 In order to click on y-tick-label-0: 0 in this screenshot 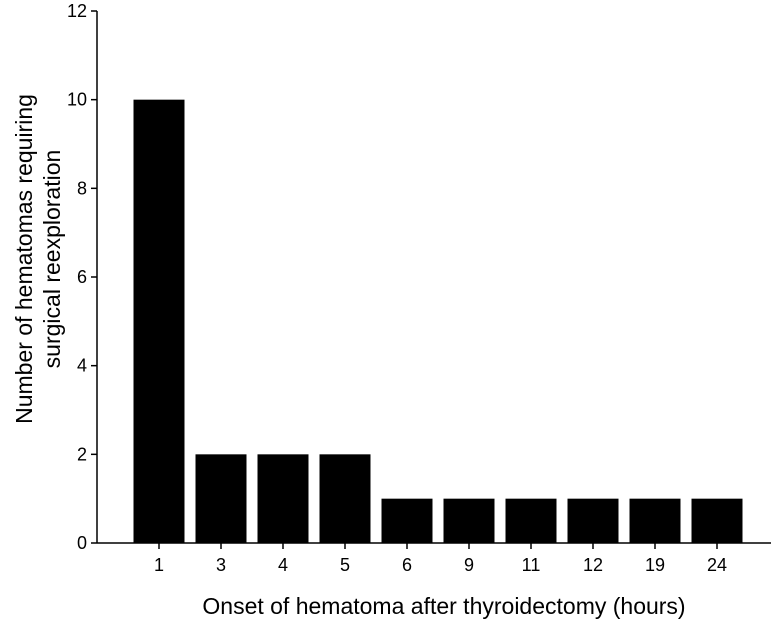, I will do `click(82, 543)`.